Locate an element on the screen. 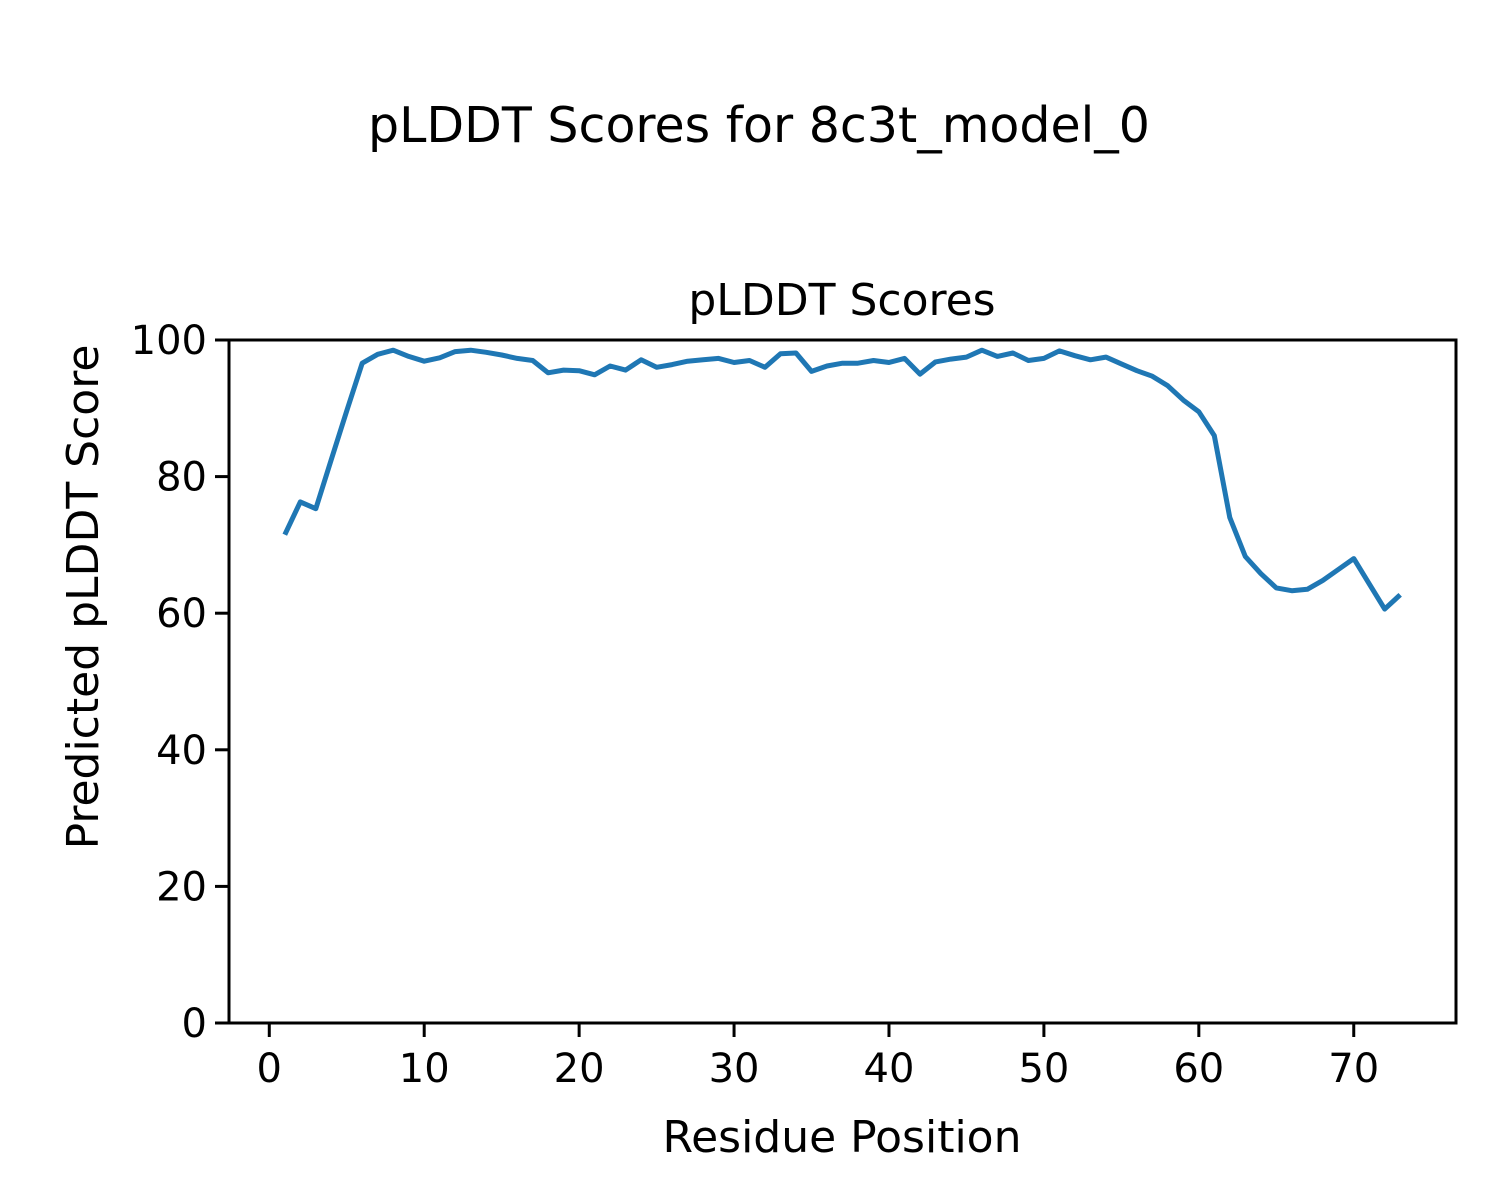 The height and width of the screenshot is (1200, 1500). x-tick-label: 10 is located at coordinates (424, 1069).